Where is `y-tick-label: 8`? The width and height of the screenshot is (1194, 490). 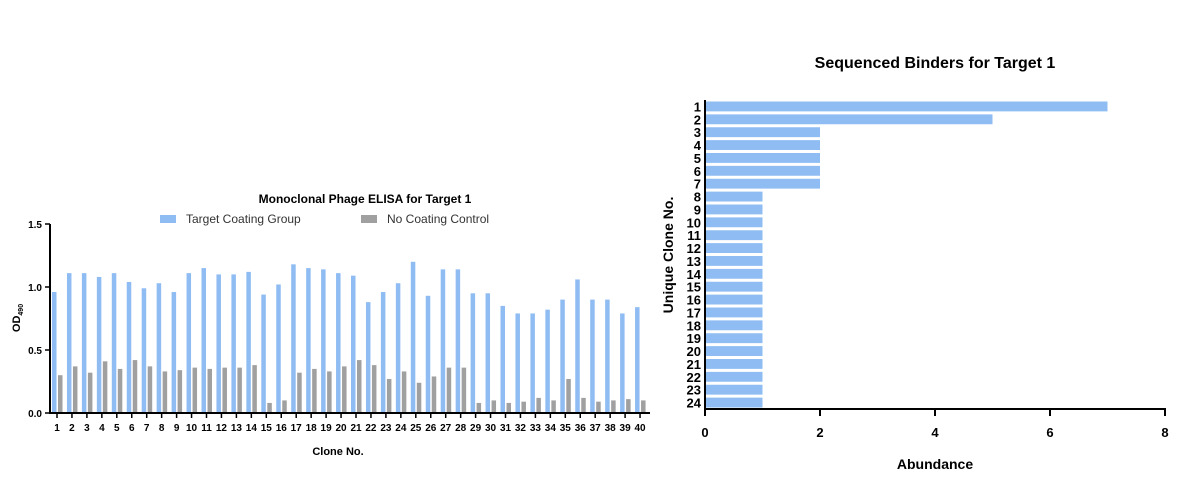 y-tick-label: 8 is located at coordinates (697, 197).